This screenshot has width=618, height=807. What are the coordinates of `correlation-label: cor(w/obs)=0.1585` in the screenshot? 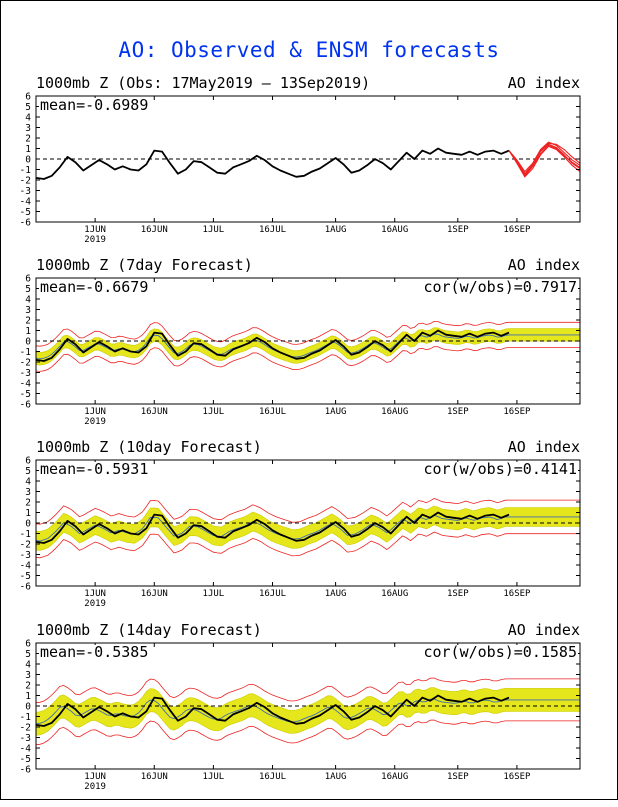 It's located at (500, 652).